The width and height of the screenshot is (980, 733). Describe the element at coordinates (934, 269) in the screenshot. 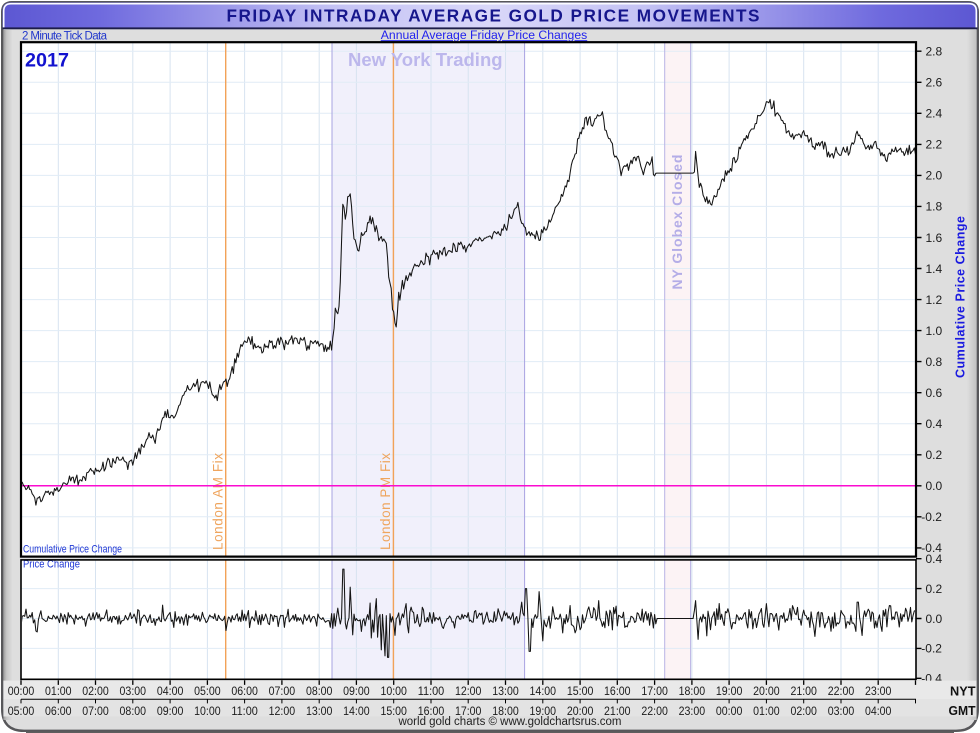

I see `svg-text: 1.4` at that location.